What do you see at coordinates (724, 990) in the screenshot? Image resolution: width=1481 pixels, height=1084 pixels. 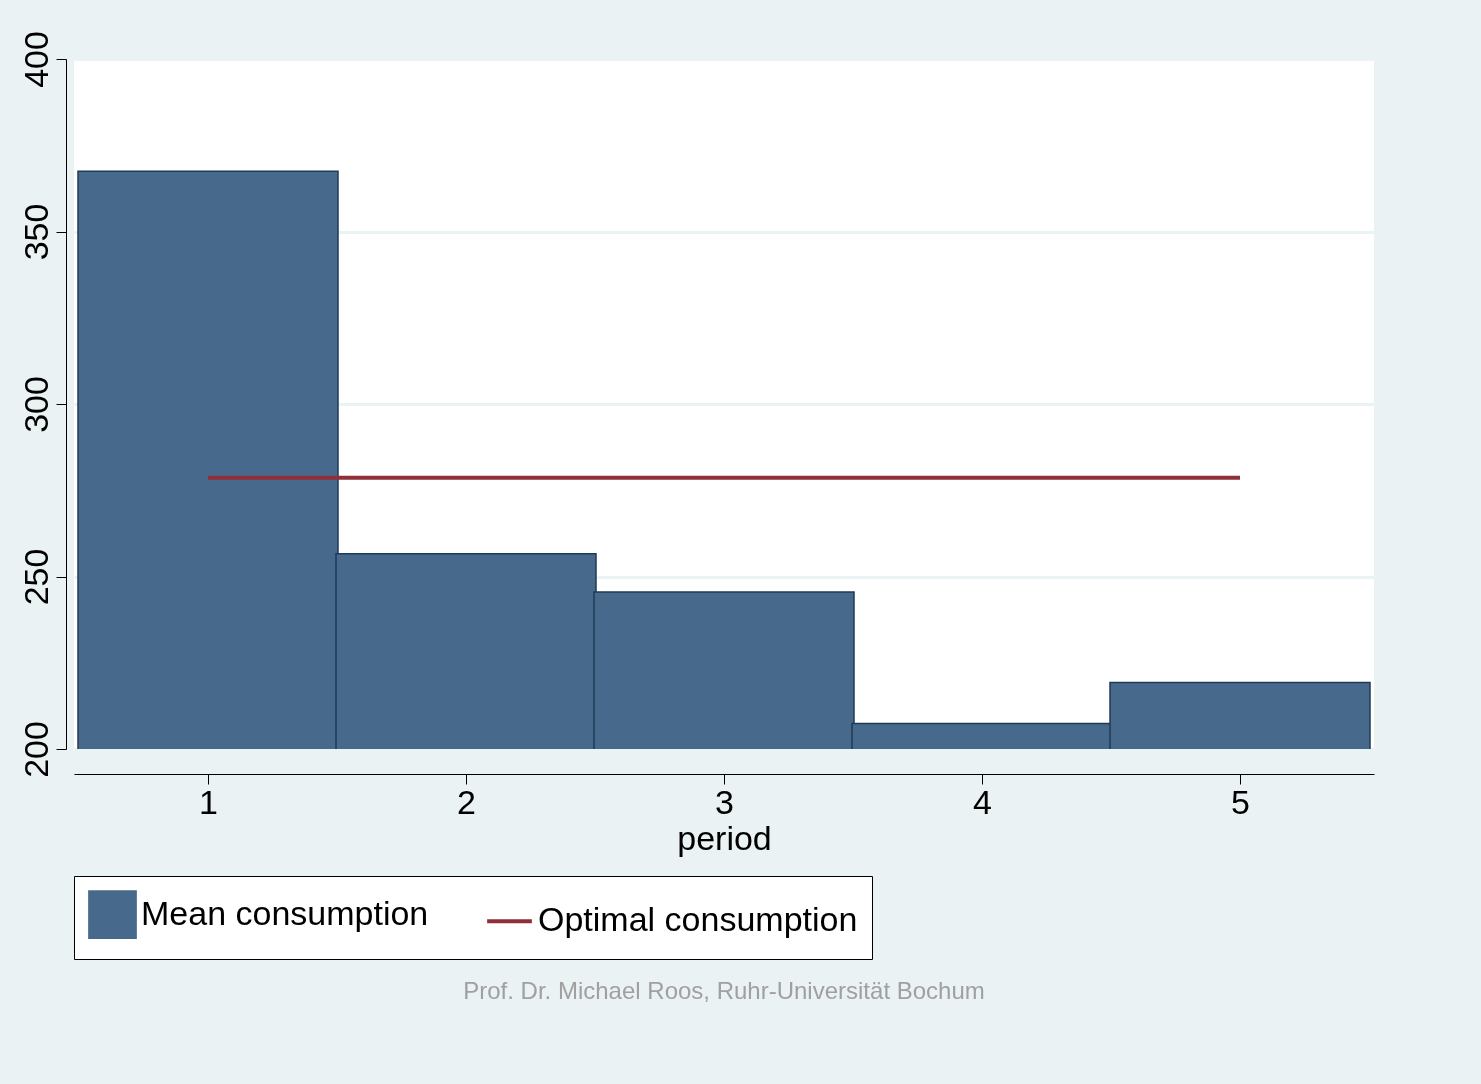 I see `text: Prof. Dr. Michael Roos, Ruhr-Universität Bochum` at bounding box center [724, 990].